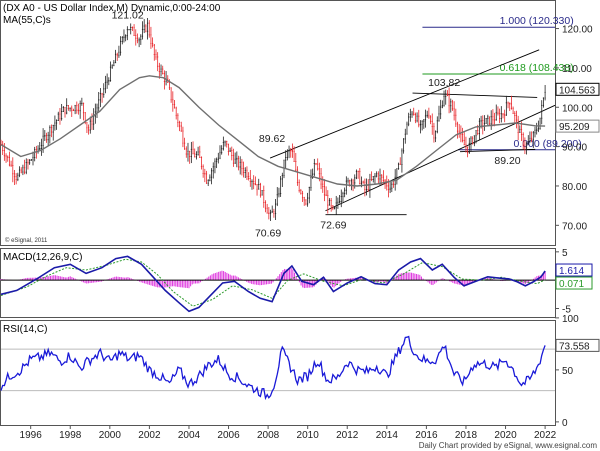 The width and height of the screenshot is (600, 451). Describe the element at coordinates (505, 435) in the screenshot. I see `x-tick-label: 2020` at that location.